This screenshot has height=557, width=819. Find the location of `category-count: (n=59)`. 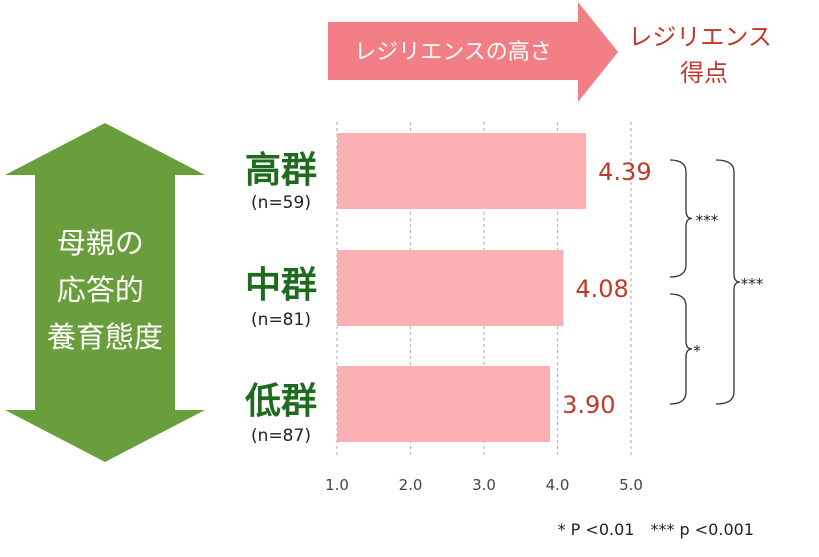

category-count: (n=59) is located at coordinates (281, 203).